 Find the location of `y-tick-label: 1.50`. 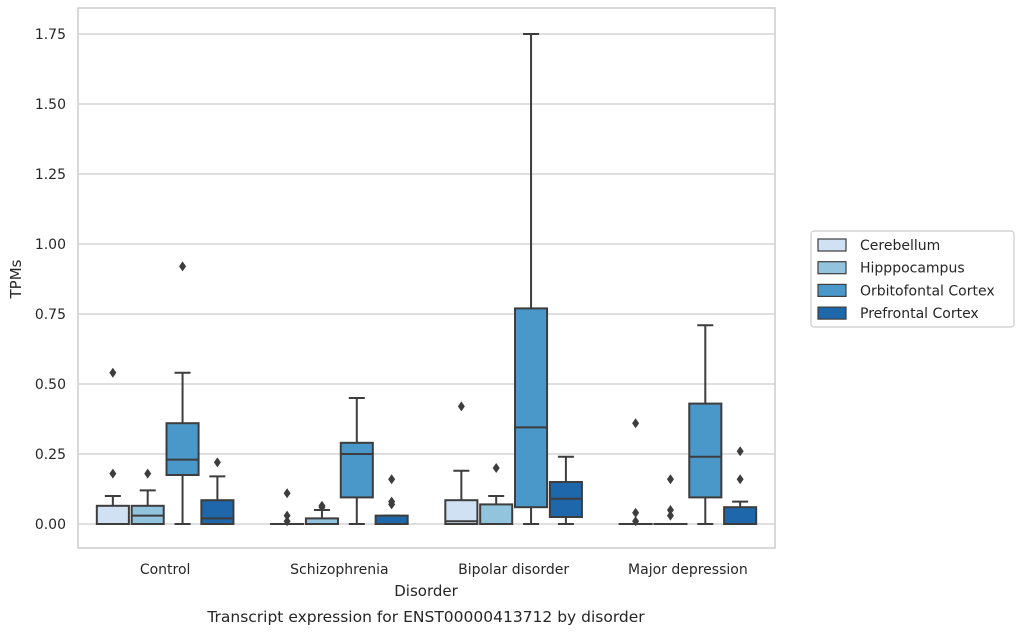

y-tick-label: 1.50 is located at coordinates (50, 105).